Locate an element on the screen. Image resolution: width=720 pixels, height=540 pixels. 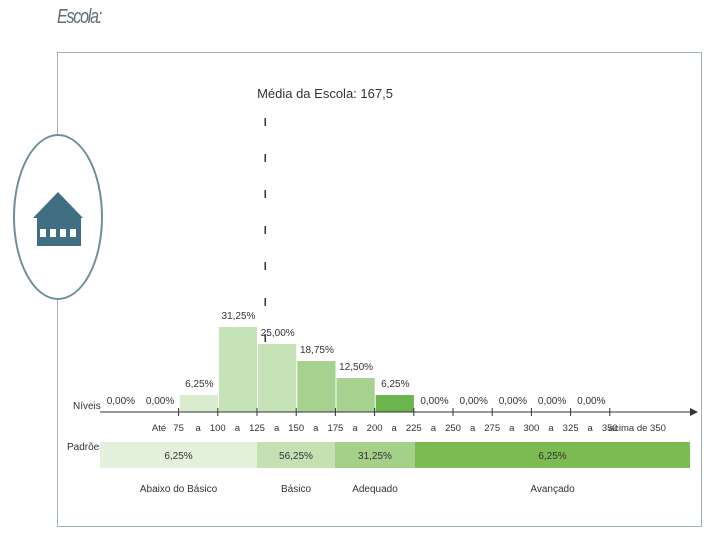
page-heading: Escola: is located at coordinates (79, 17).